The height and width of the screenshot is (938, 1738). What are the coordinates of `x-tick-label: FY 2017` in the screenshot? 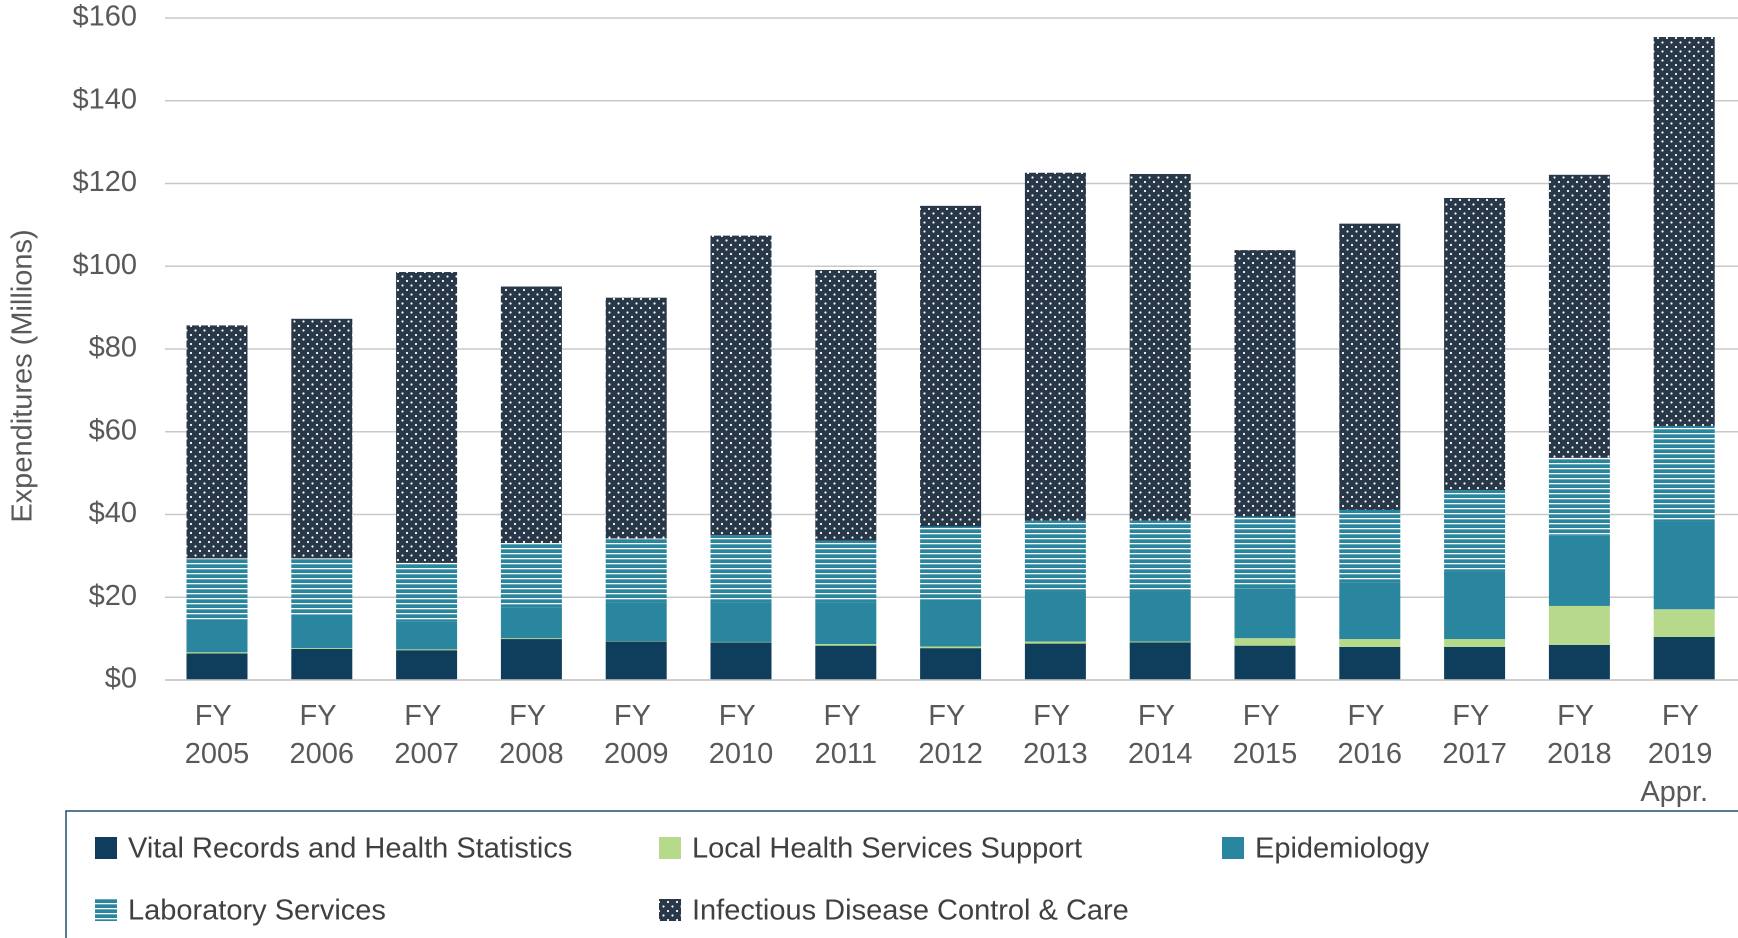 It's located at (1474, 735).